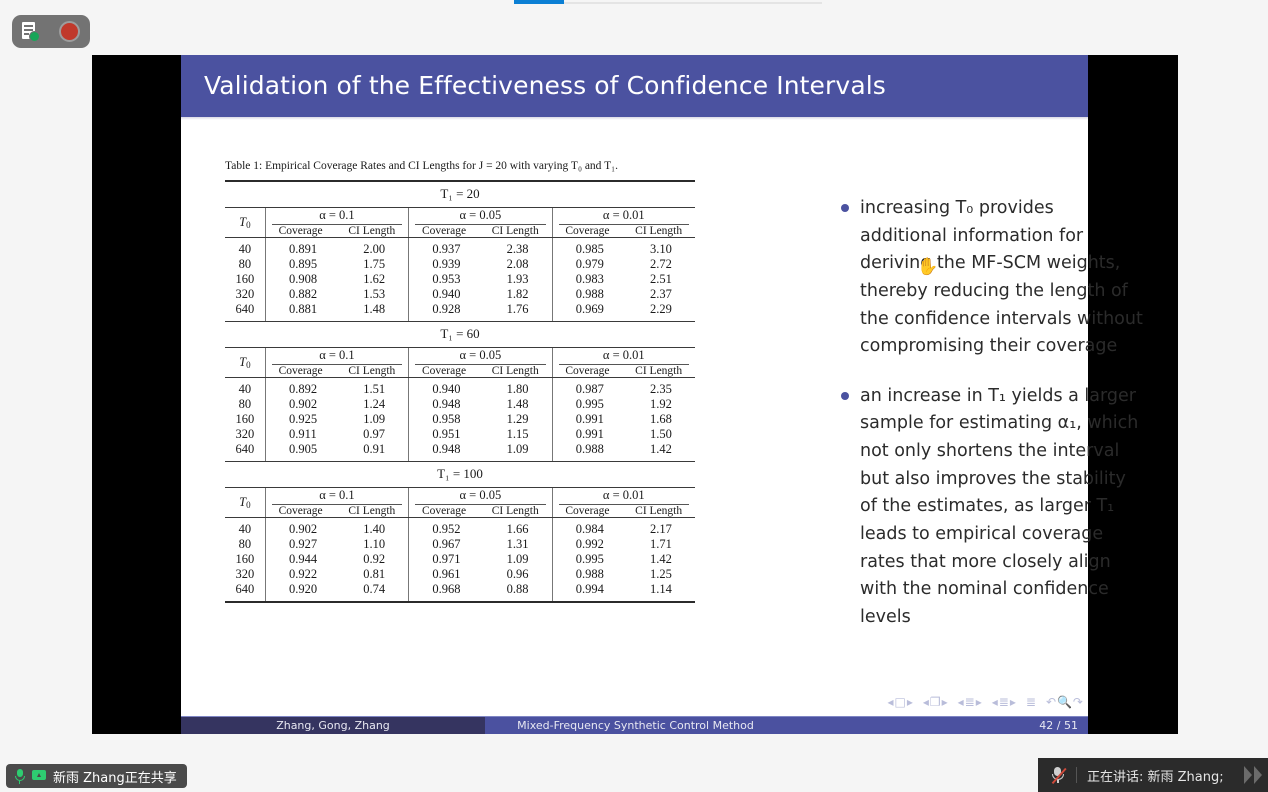  I want to click on header-shadow, so click(634, 118).